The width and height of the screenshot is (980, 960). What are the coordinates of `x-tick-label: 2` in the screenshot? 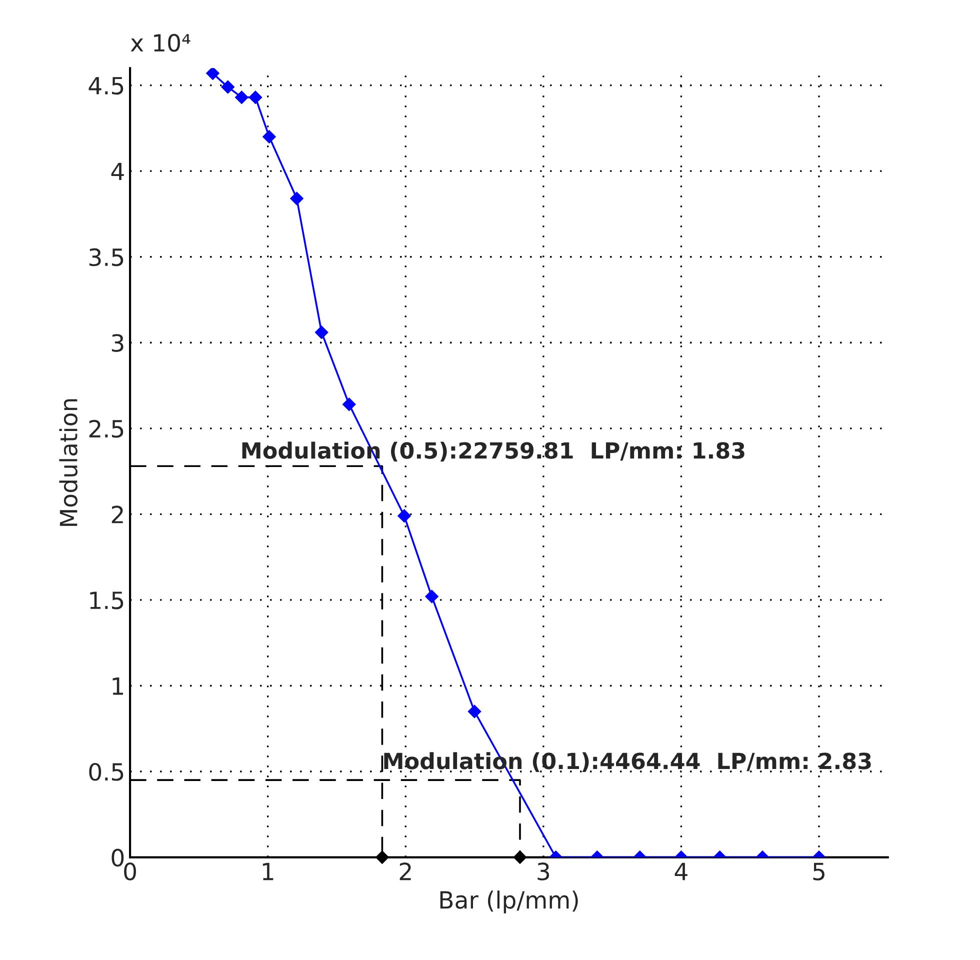 It's located at (405, 871).